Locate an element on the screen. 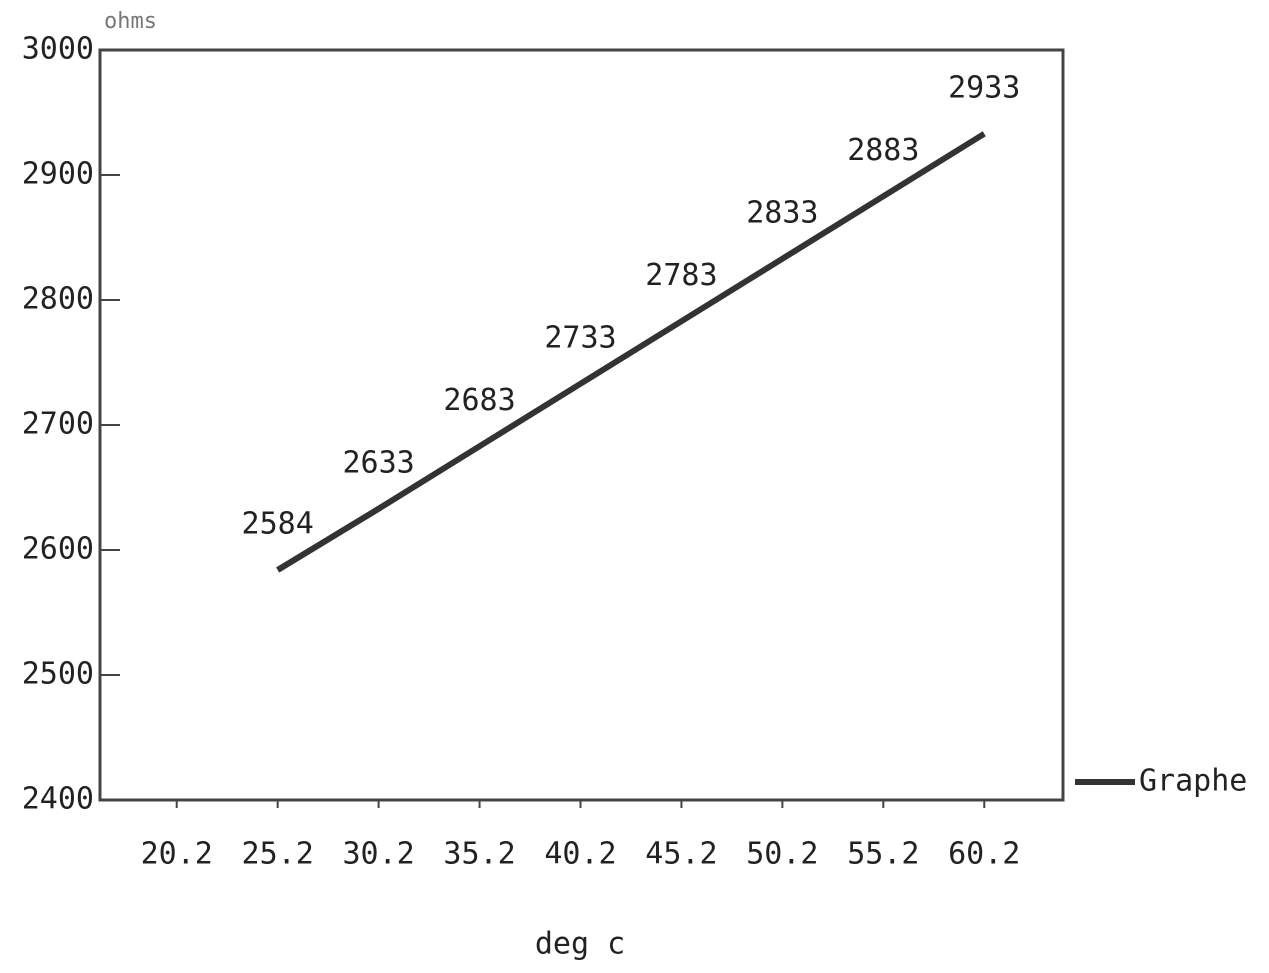  x-tick-label: 55.2 is located at coordinates (883, 854).